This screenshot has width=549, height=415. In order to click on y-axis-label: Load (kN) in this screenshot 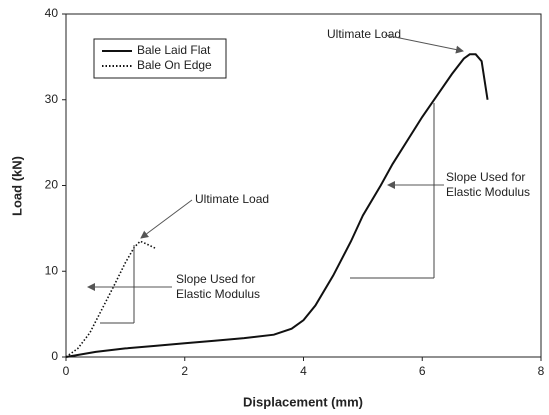, I will do `click(16, 186)`.